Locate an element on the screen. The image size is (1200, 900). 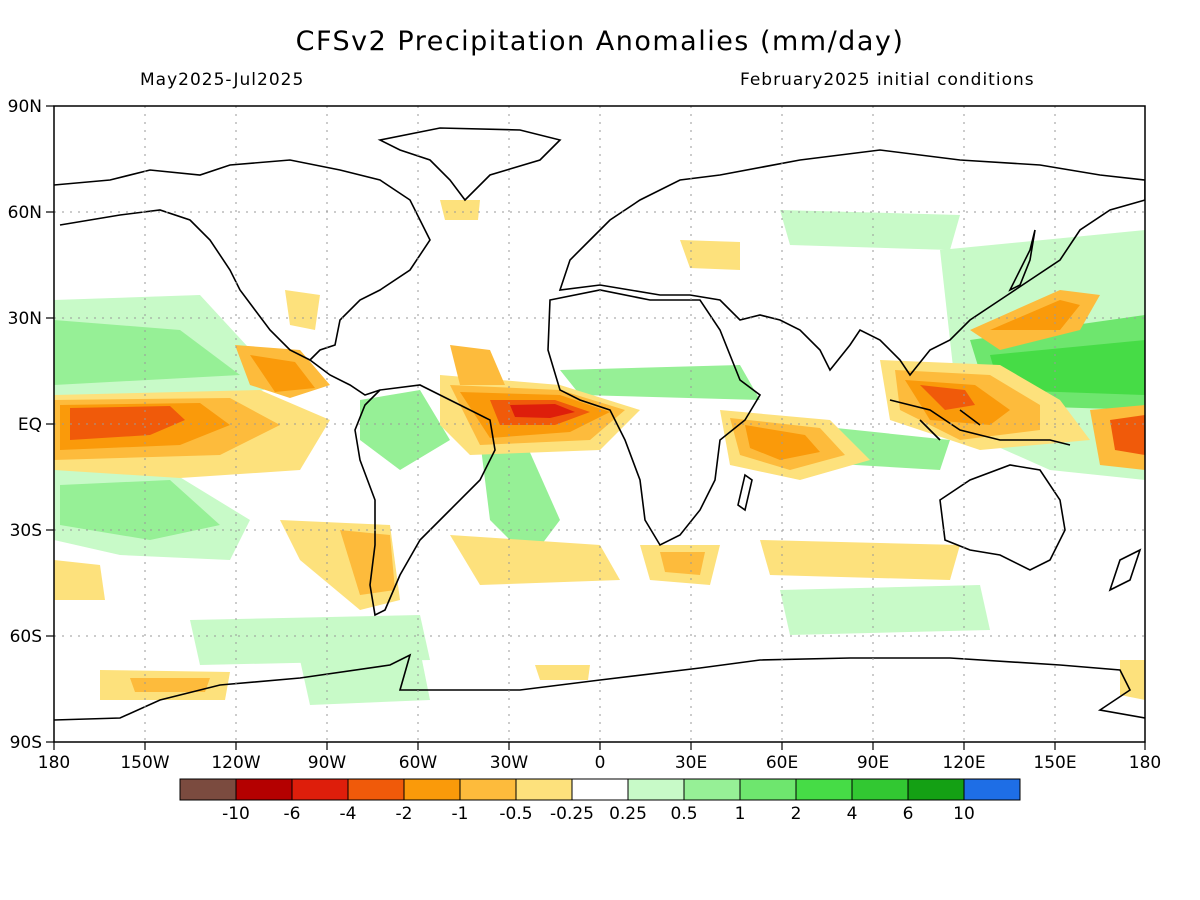
colorbar-label: 1 is located at coordinates (740, 814).